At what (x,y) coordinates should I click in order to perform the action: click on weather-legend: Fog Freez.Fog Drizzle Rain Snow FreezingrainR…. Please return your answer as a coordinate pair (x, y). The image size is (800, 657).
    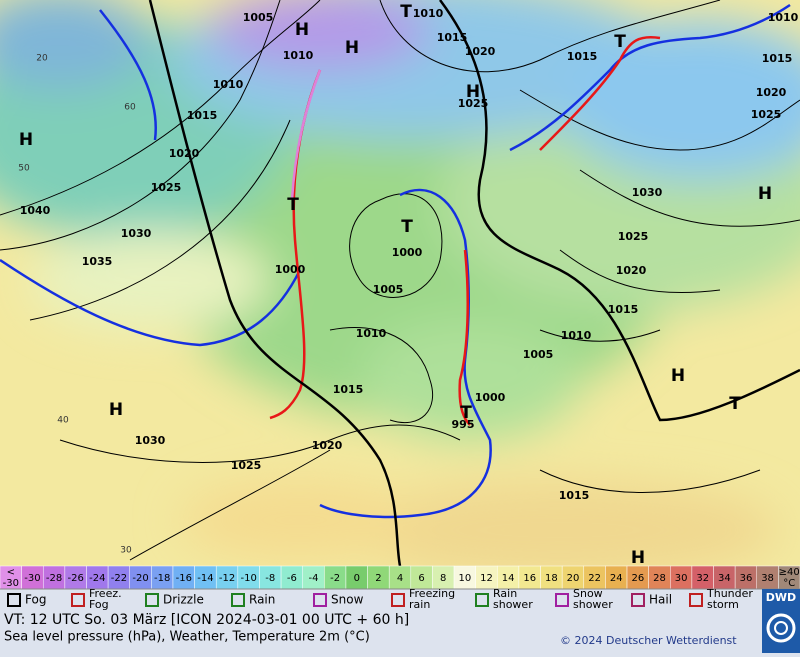
    Looking at the image, I should click on (380, 599).